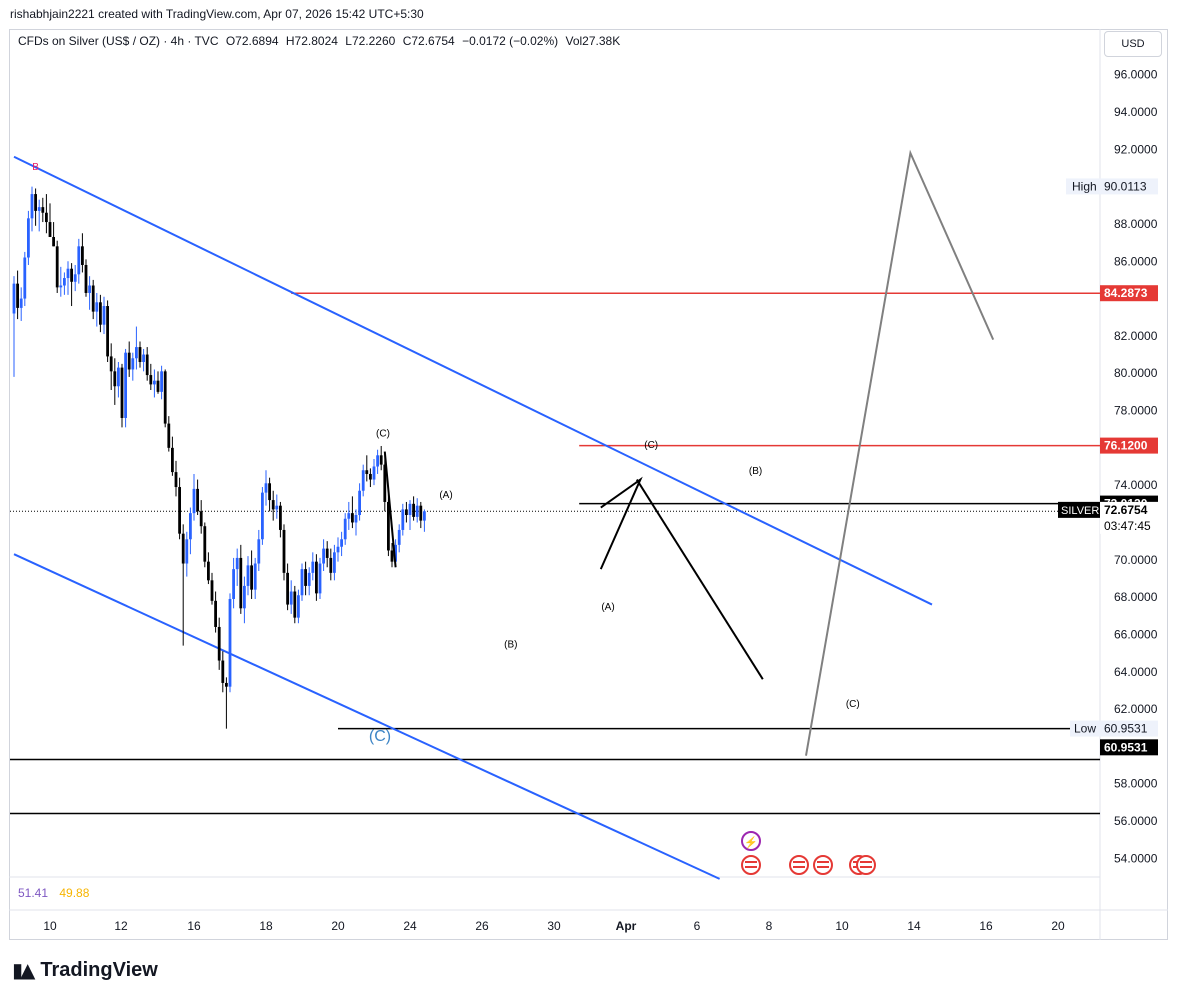  I want to click on price-badge-84-bg, so click(1129, 293).